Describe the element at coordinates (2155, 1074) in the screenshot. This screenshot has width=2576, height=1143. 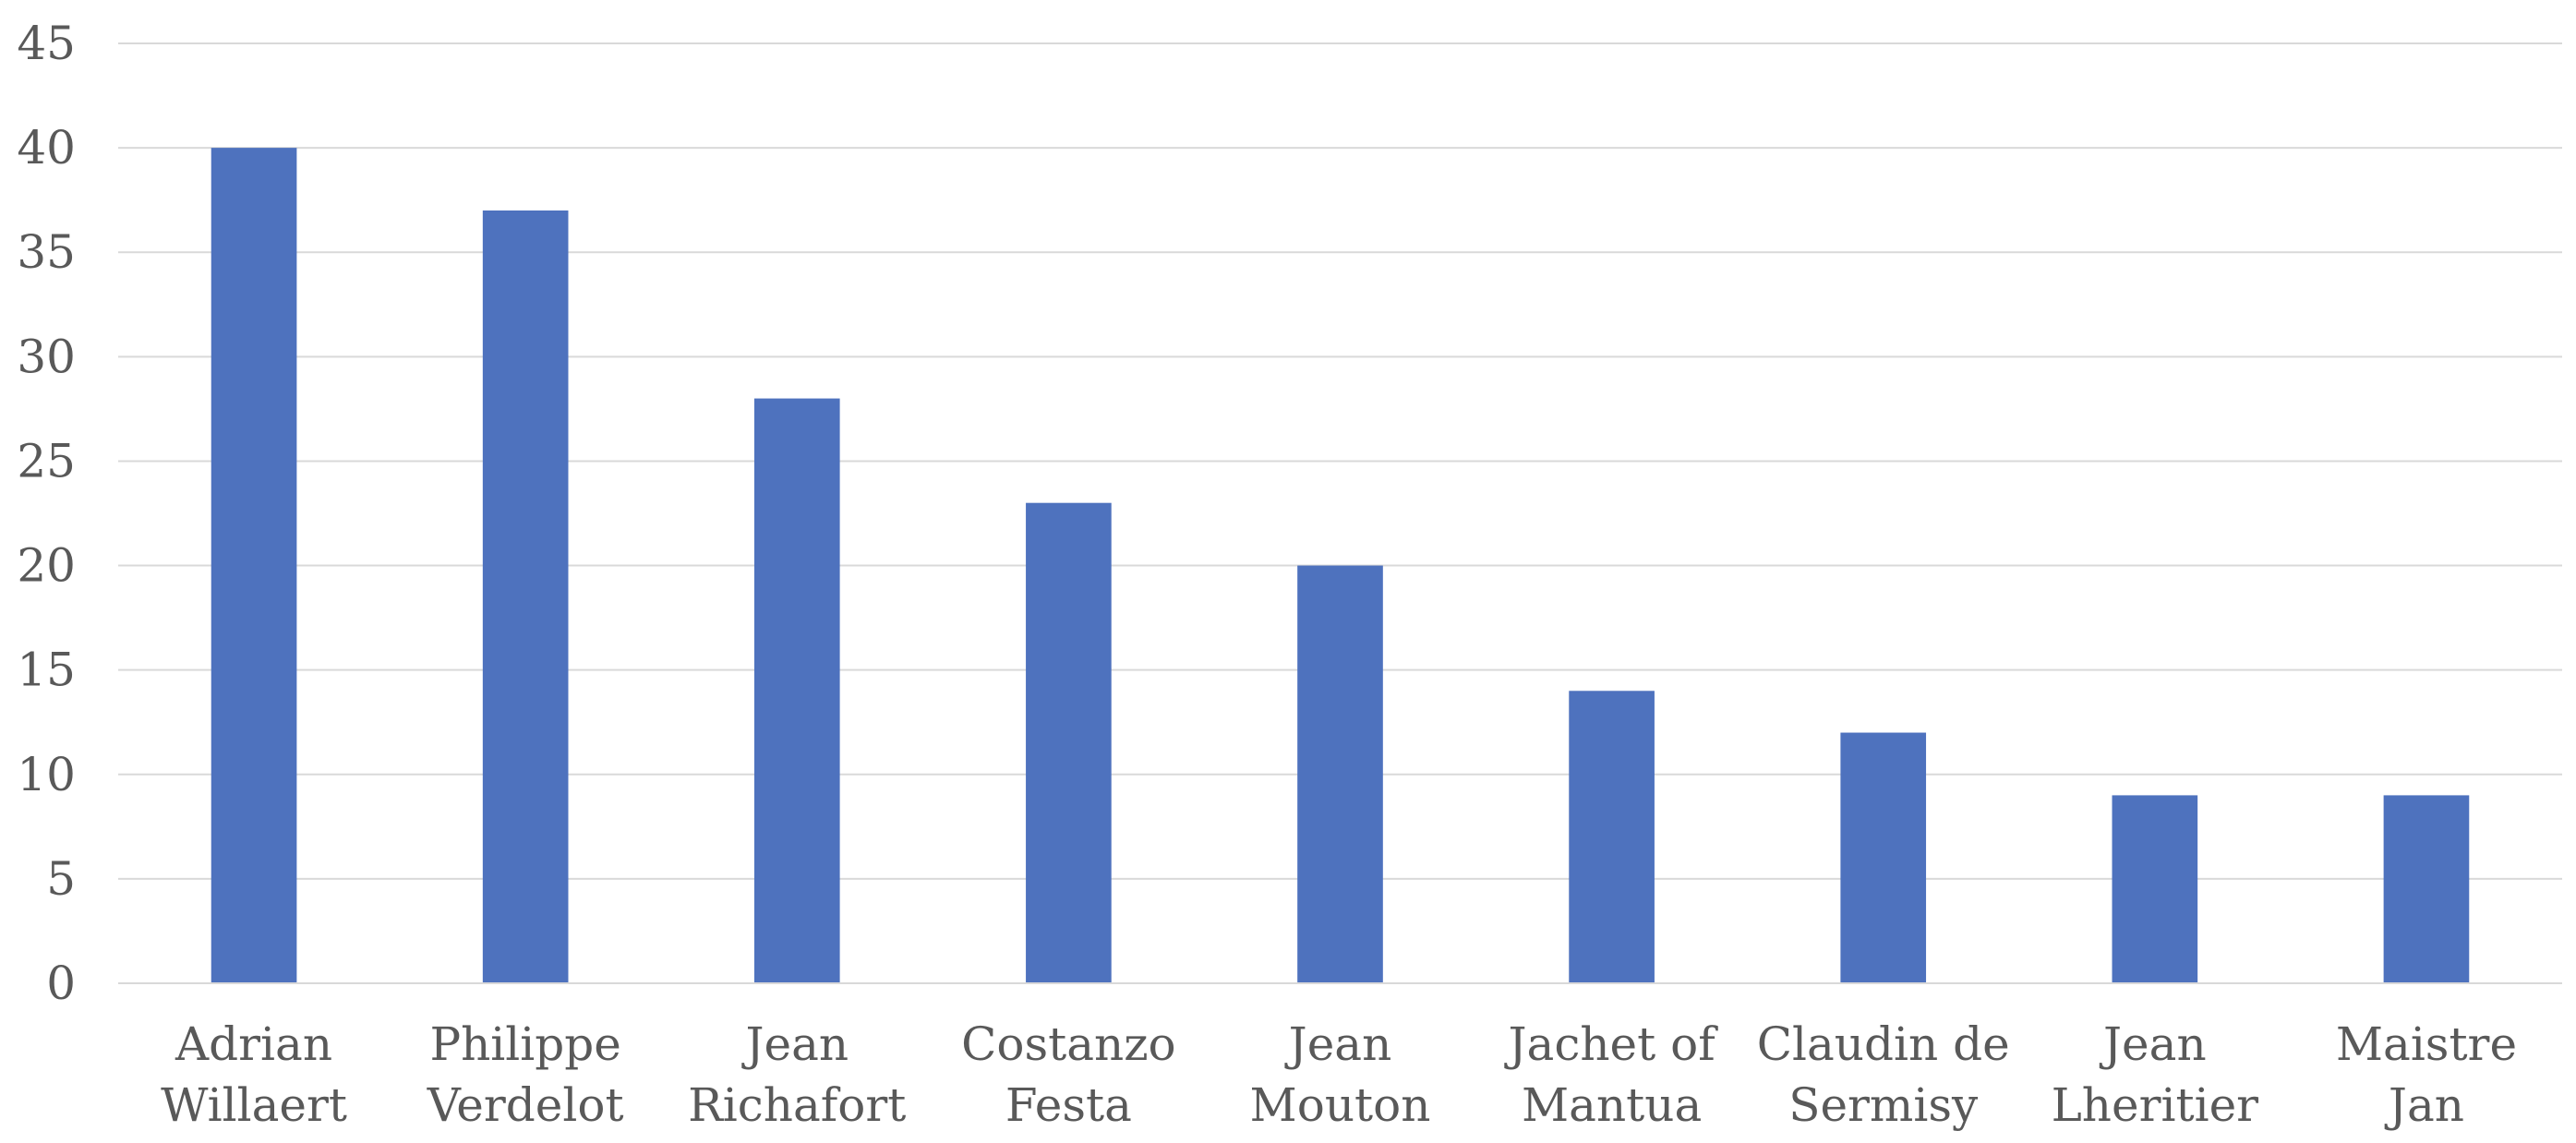
I see `x-tick-label: Jean Lheritier` at that location.